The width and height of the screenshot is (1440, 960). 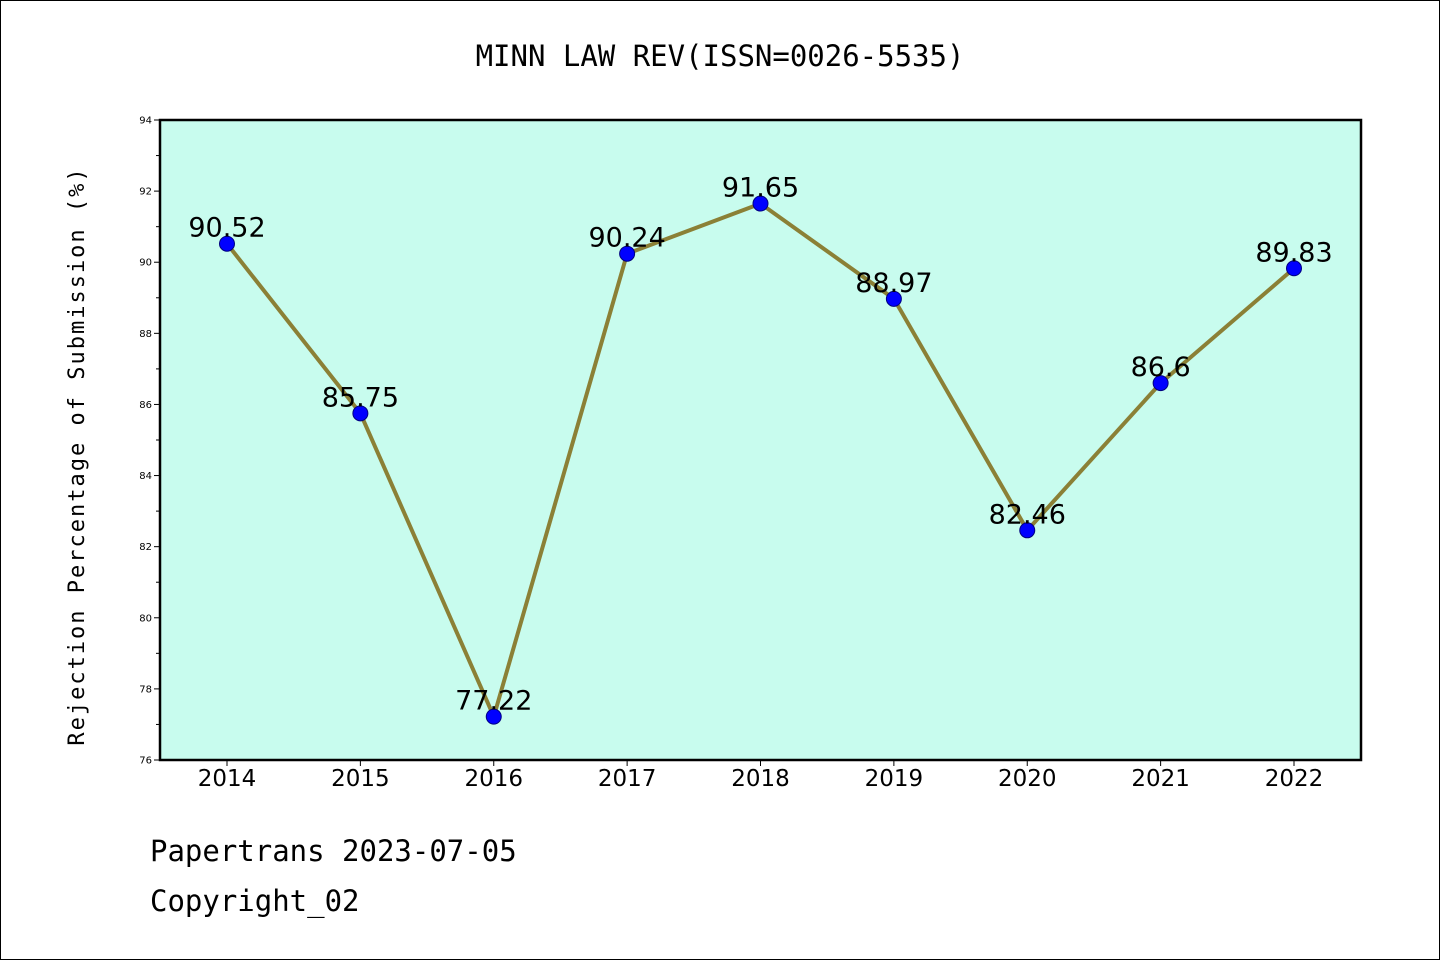 I want to click on footer-date: Papertrans 2023-07-05, so click(x=333, y=851).